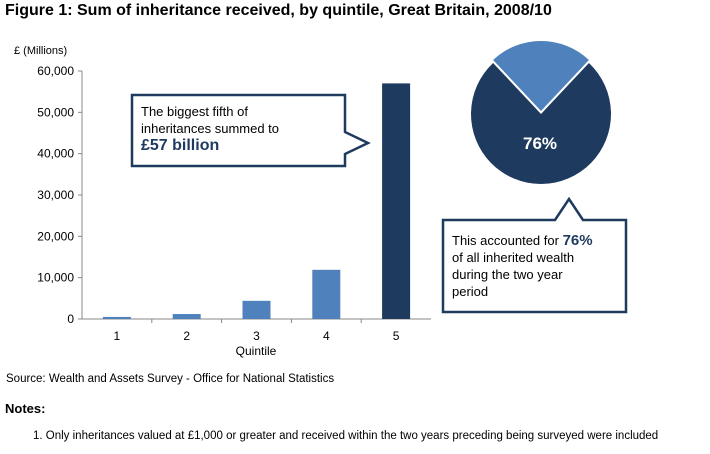 This screenshot has width=710, height=454. What do you see at coordinates (25, 408) in the screenshot?
I see `notes-heading: Notes:` at bounding box center [25, 408].